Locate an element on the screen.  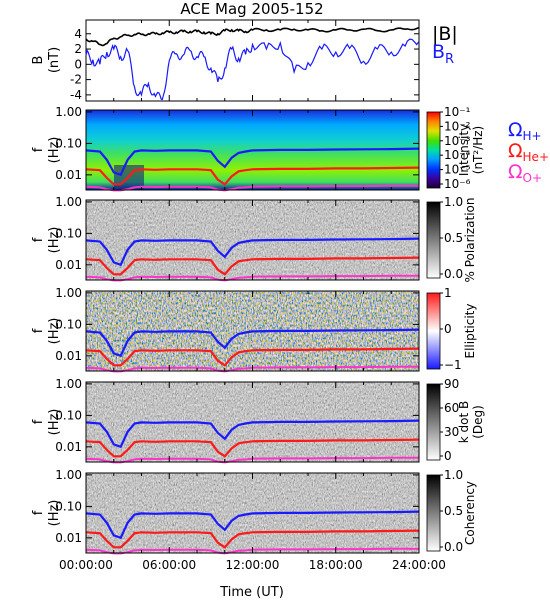
colorbar-tick-label: 90 is located at coordinates (451, 384).